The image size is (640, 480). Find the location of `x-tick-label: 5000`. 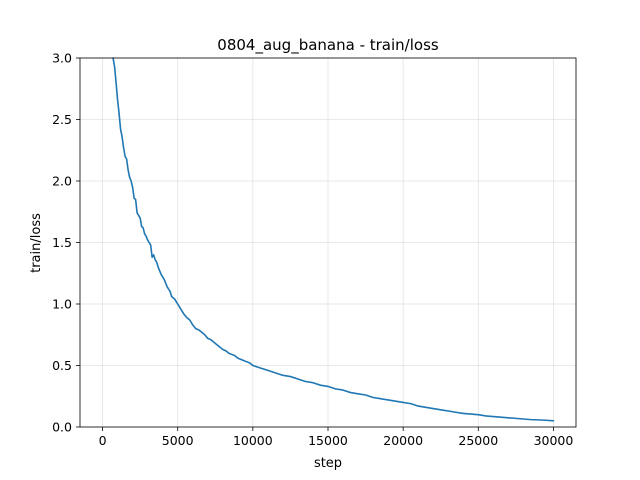

x-tick-label: 5000 is located at coordinates (178, 440).